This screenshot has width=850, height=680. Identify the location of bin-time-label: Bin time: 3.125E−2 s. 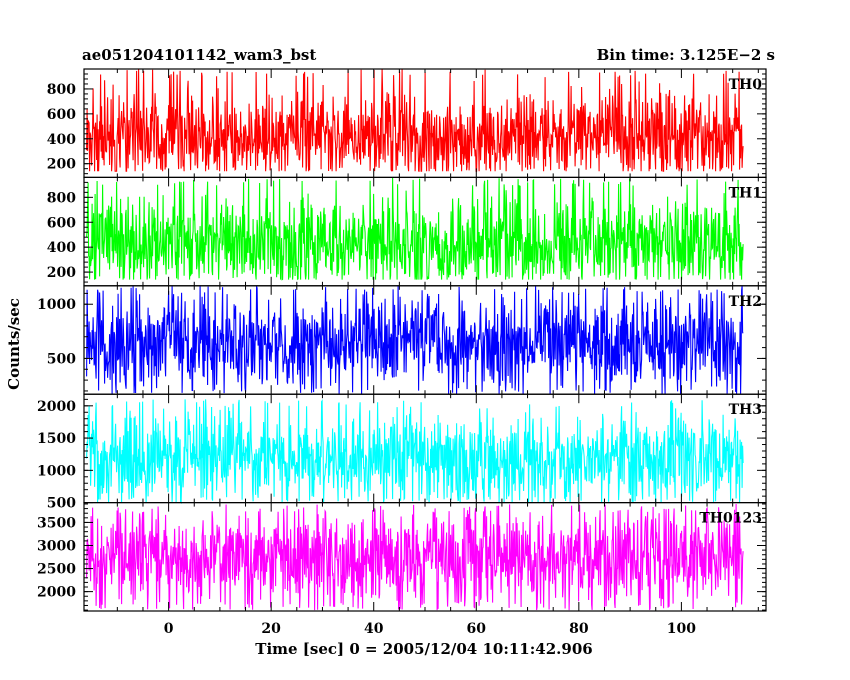
(686, 55).